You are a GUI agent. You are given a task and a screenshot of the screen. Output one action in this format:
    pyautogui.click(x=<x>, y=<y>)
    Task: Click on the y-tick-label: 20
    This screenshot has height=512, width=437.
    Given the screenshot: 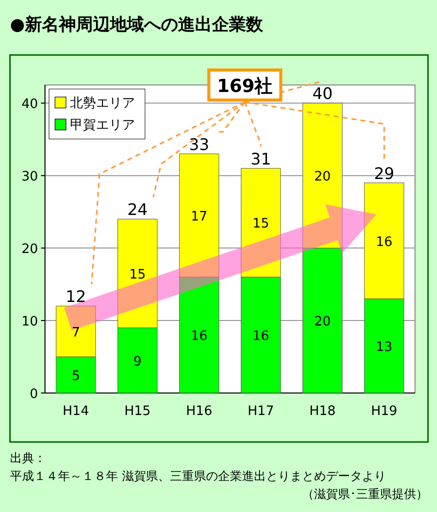 What is the action you would take?
    pyautogui.click(x=29, y=250)
    